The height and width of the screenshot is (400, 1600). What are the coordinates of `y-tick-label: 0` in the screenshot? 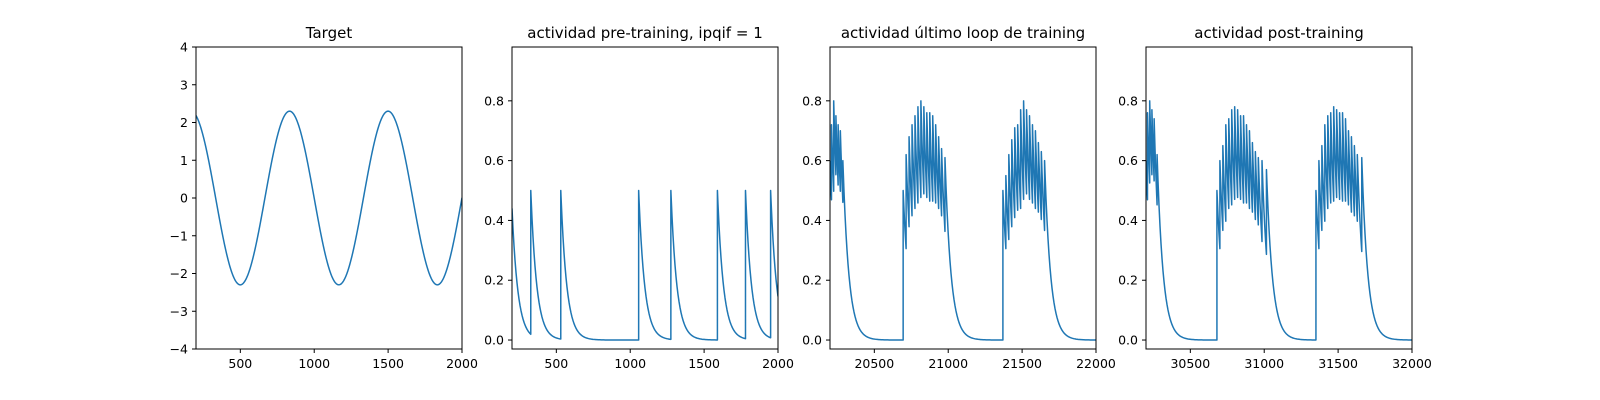 It's located at (184, 198).